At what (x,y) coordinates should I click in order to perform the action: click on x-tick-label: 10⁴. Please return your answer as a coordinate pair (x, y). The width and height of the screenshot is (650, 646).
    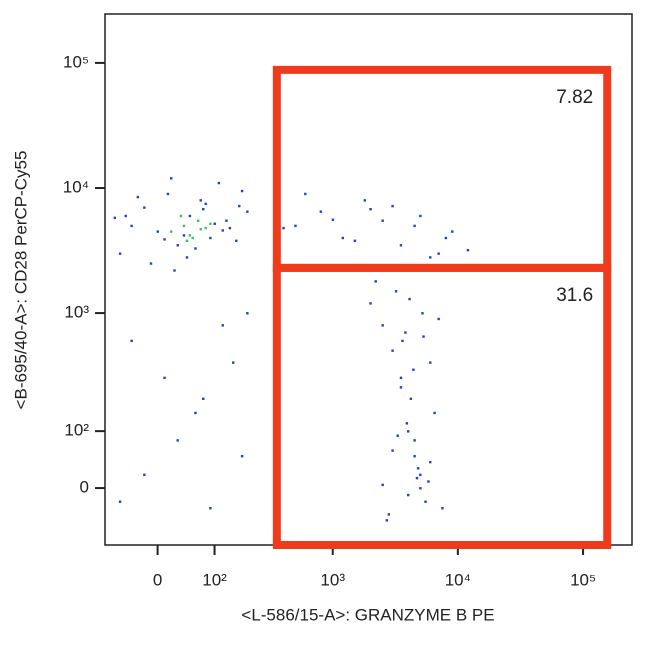
    Looking at the image, I should click on (458, 579).